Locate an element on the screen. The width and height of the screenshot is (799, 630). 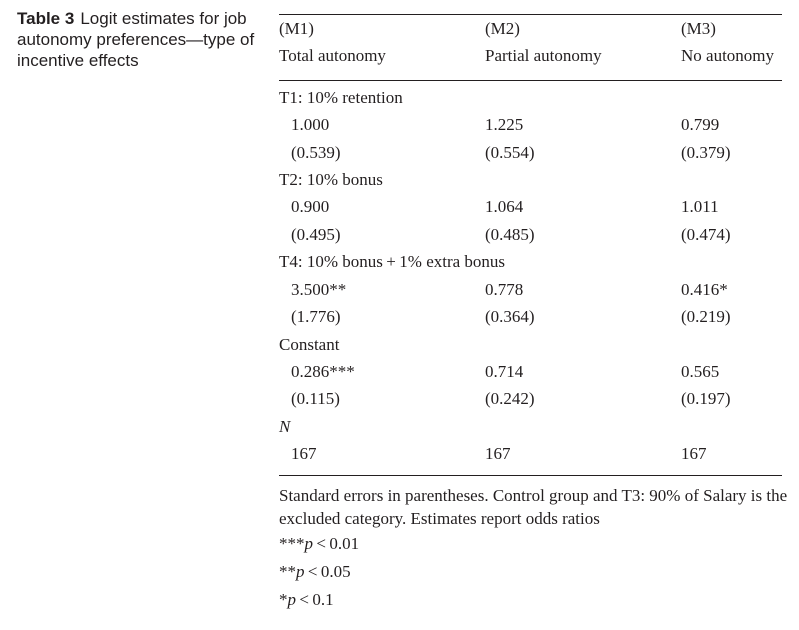
sig-note-2: **p < 0.05 is located at coordinates (315, 572).